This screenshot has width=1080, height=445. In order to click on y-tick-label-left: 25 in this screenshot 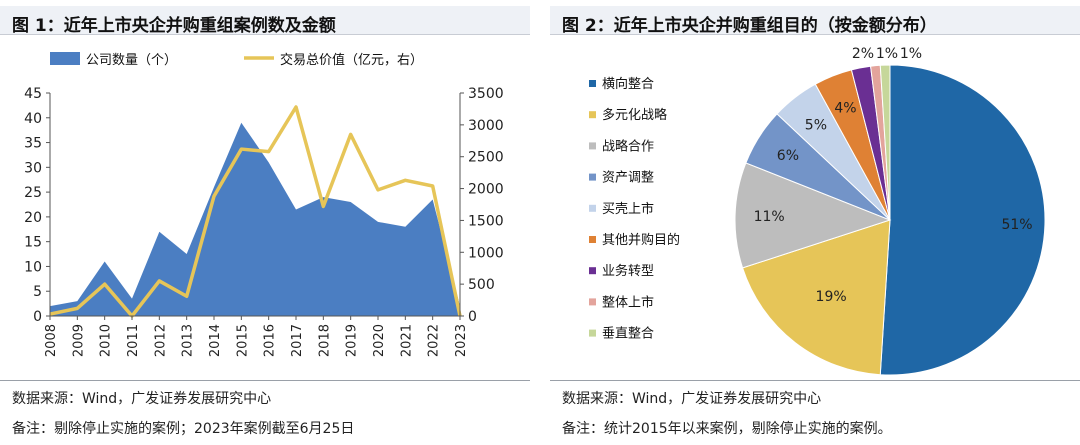, I will do `click(33, 193)`.